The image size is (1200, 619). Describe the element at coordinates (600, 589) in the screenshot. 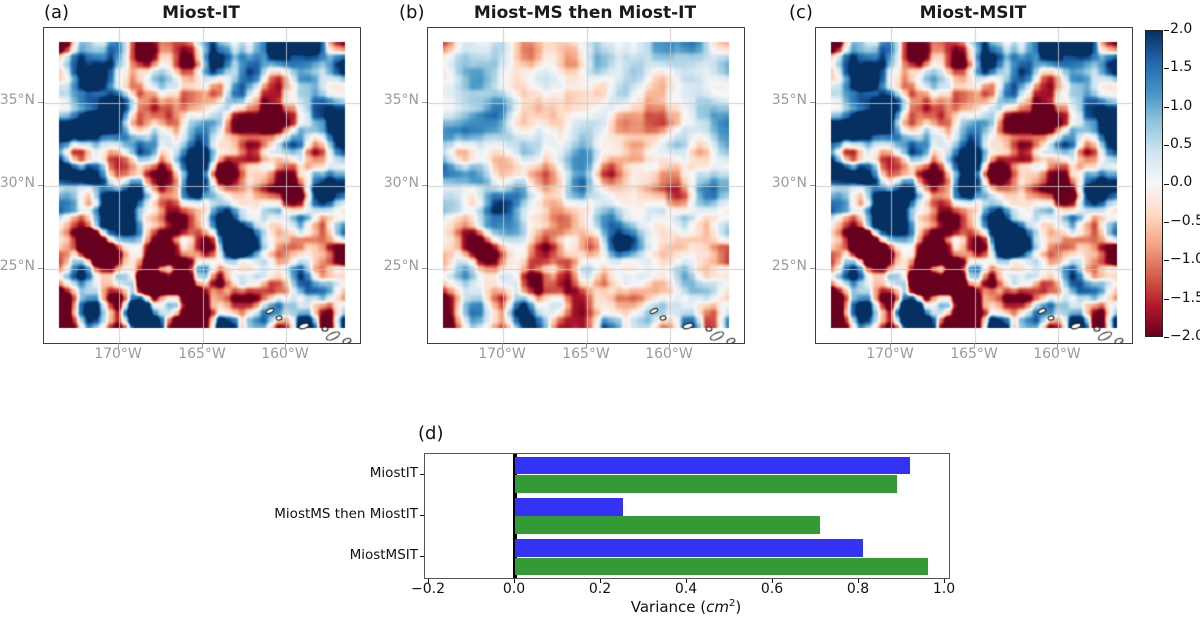

I see `x-tick-label: 0.2` at that location.